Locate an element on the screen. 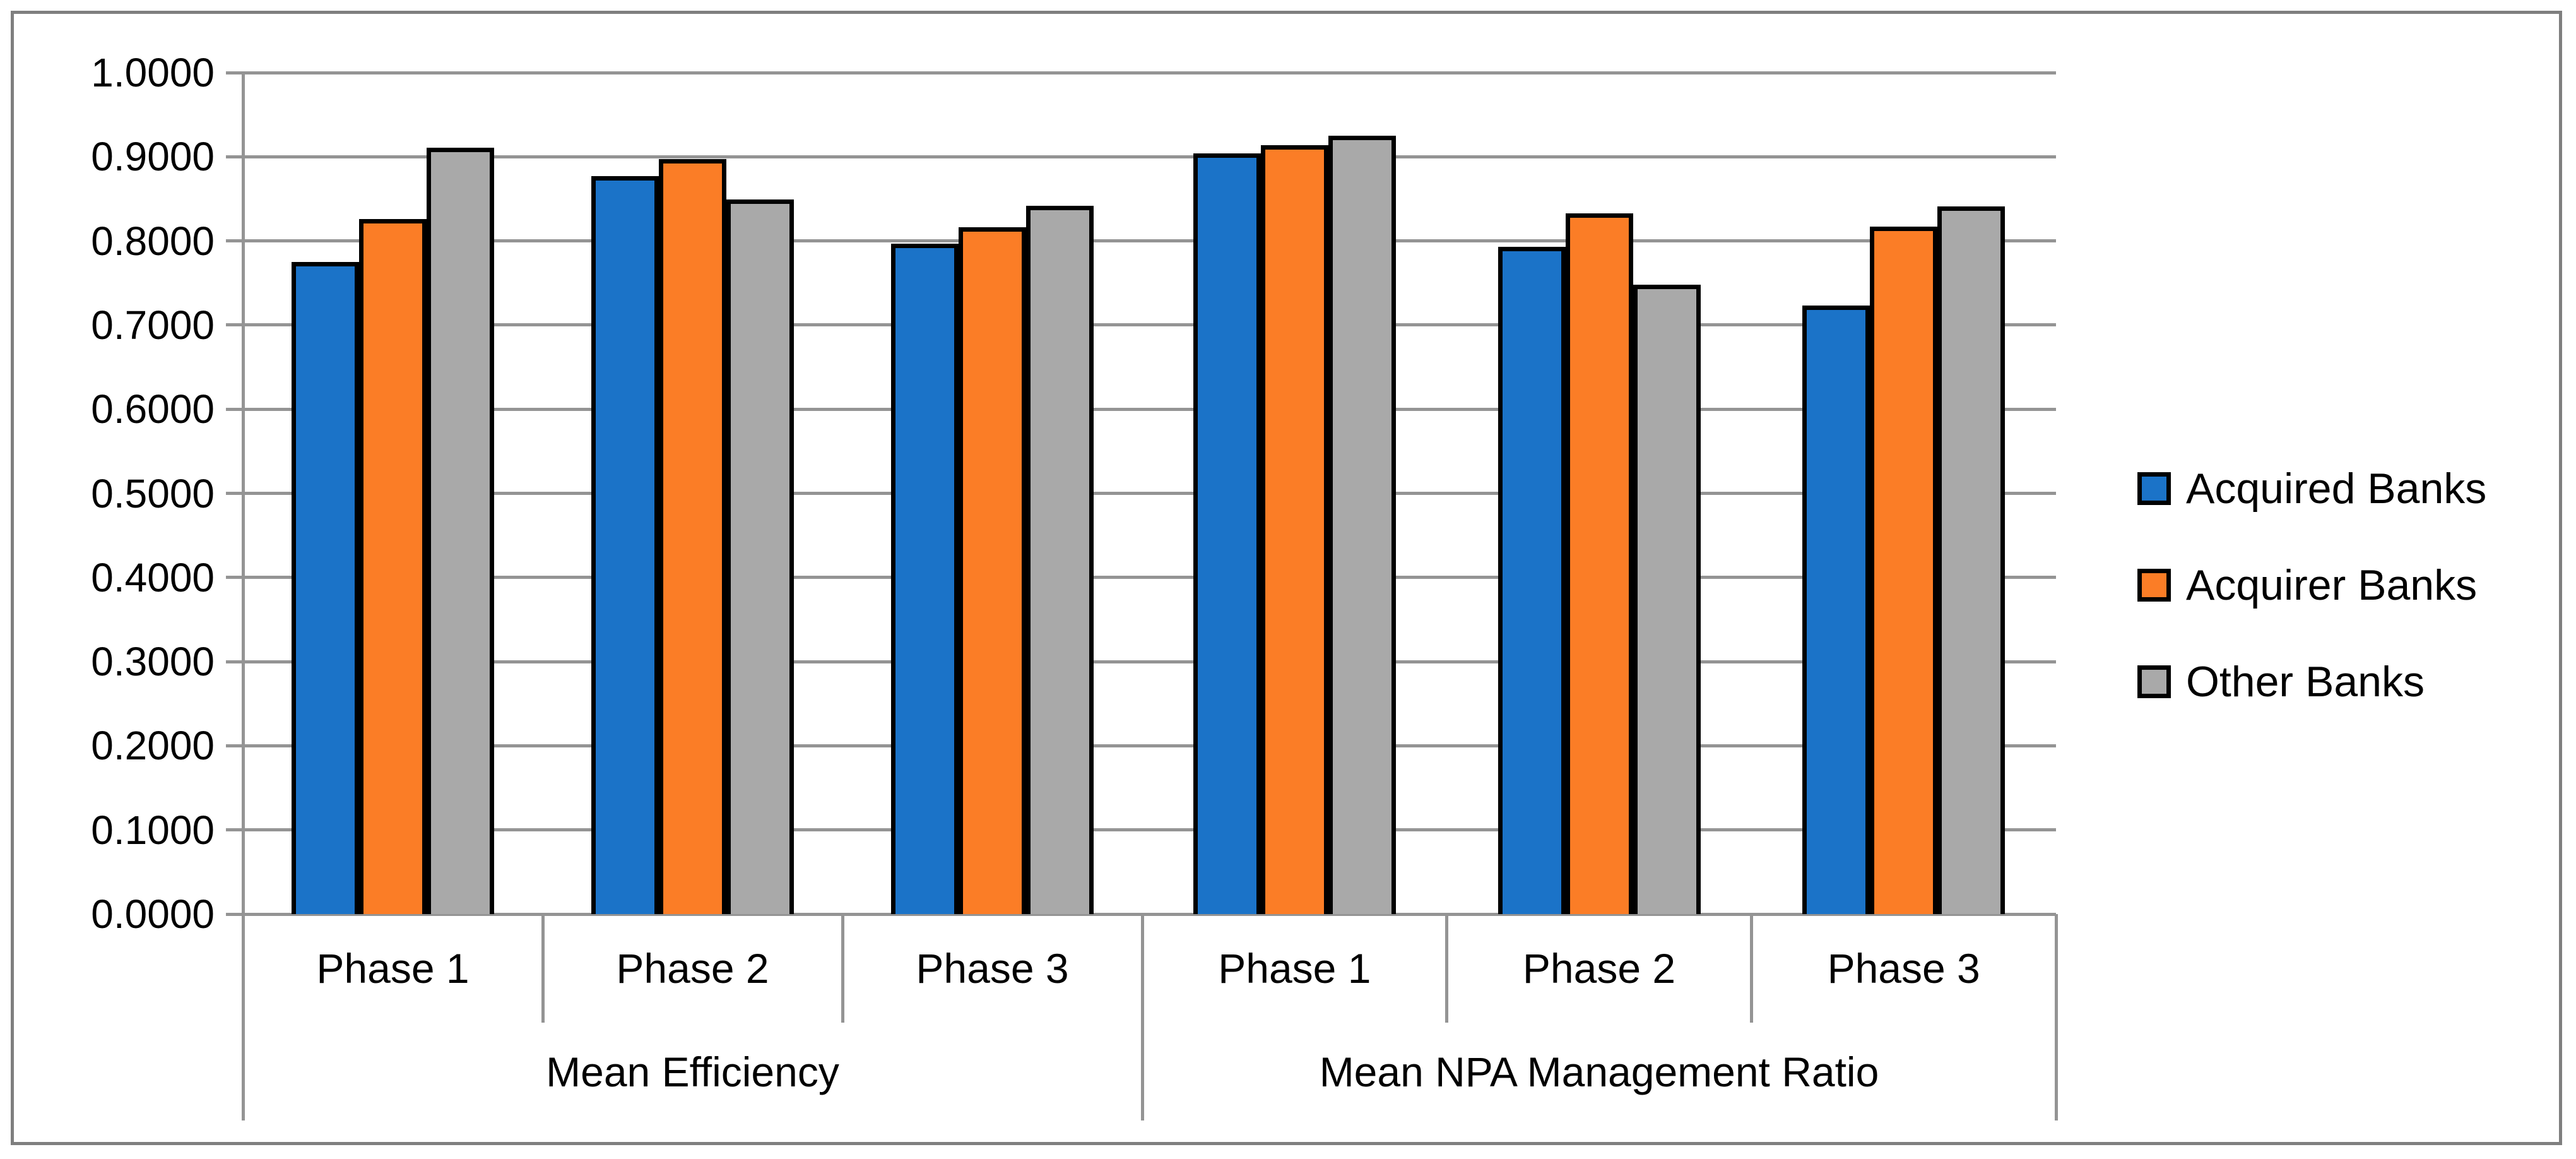 This screenshot has width=2576, height=1159. y-axis-tick-label: 0.4000 is located at coordinates (153, 577).